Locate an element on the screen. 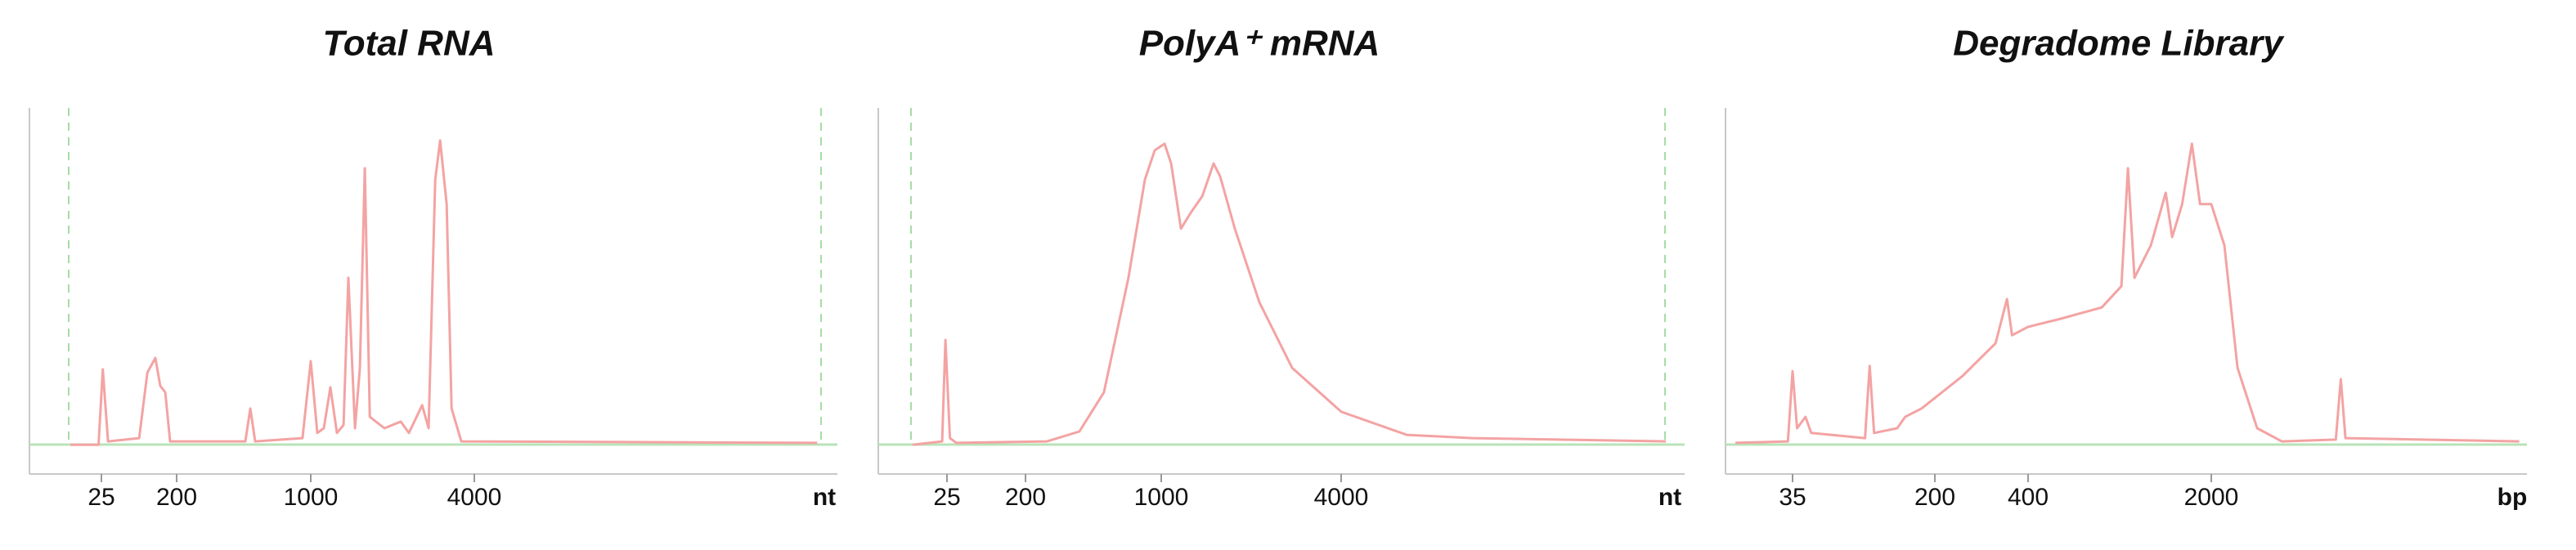 This screenshot has height=550, width=2576. x-tick-label: 400 is located at coordinates (2029, 497).